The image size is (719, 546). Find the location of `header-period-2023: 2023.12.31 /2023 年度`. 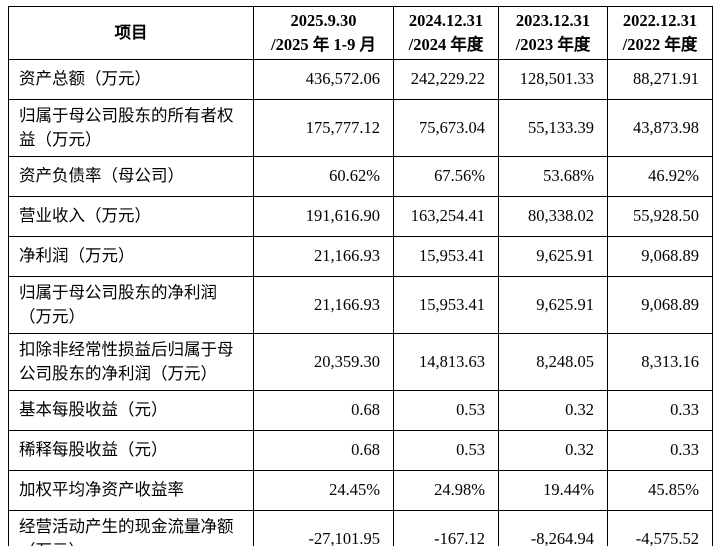

header-period-2023: 2023.12.31 /2023 年度 is located at coordinates (553, 33).